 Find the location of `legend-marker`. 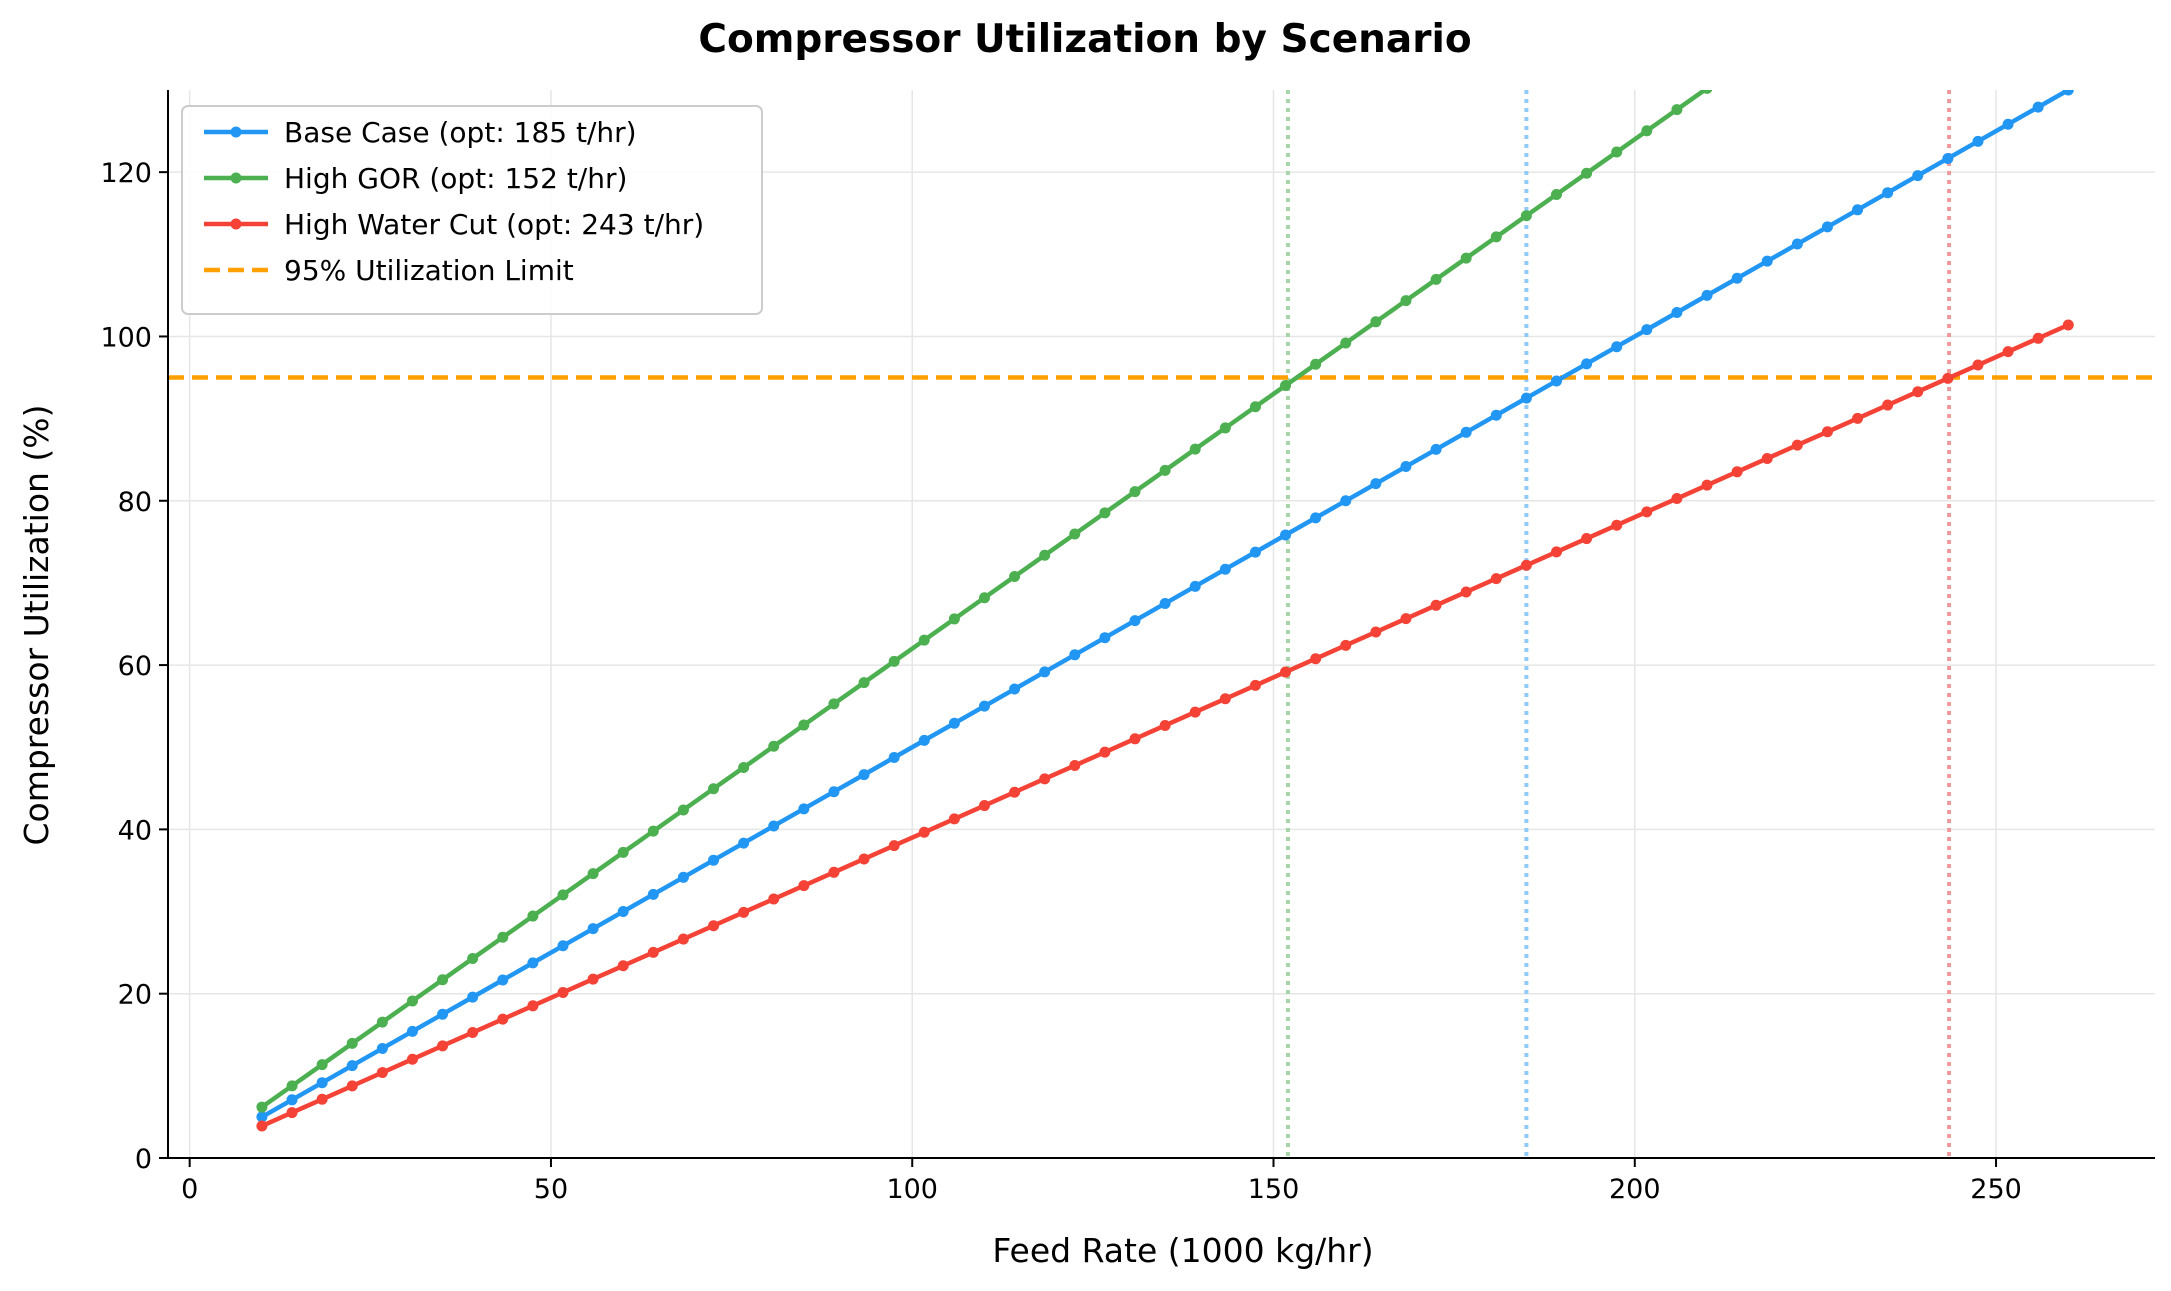

legend-marker is located at coordinates (236, 224).